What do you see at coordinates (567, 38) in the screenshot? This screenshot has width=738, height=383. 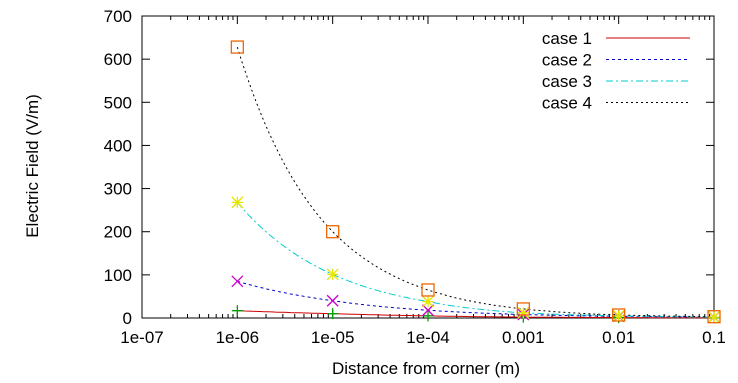 I see `legend-label: case 1` at bounding box center [567, 38].